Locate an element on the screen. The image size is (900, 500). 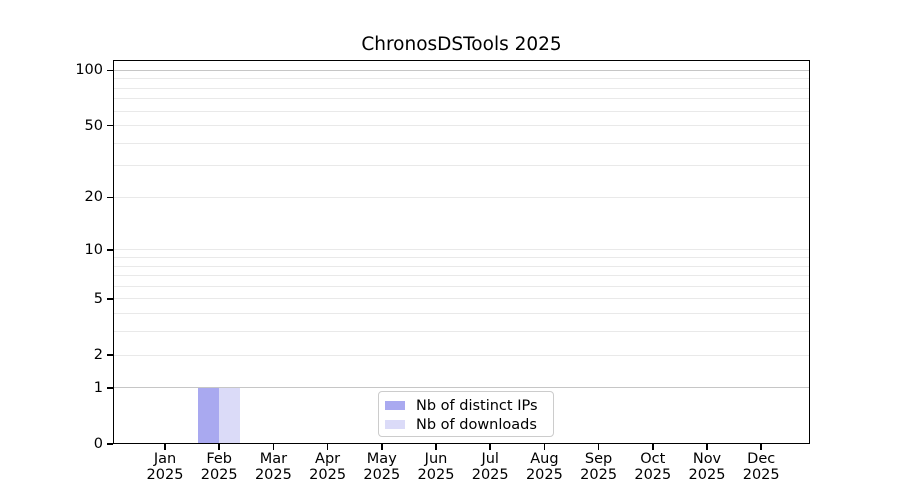
x-tick-label-may: May 2025 is located at coordinates (382, 467).